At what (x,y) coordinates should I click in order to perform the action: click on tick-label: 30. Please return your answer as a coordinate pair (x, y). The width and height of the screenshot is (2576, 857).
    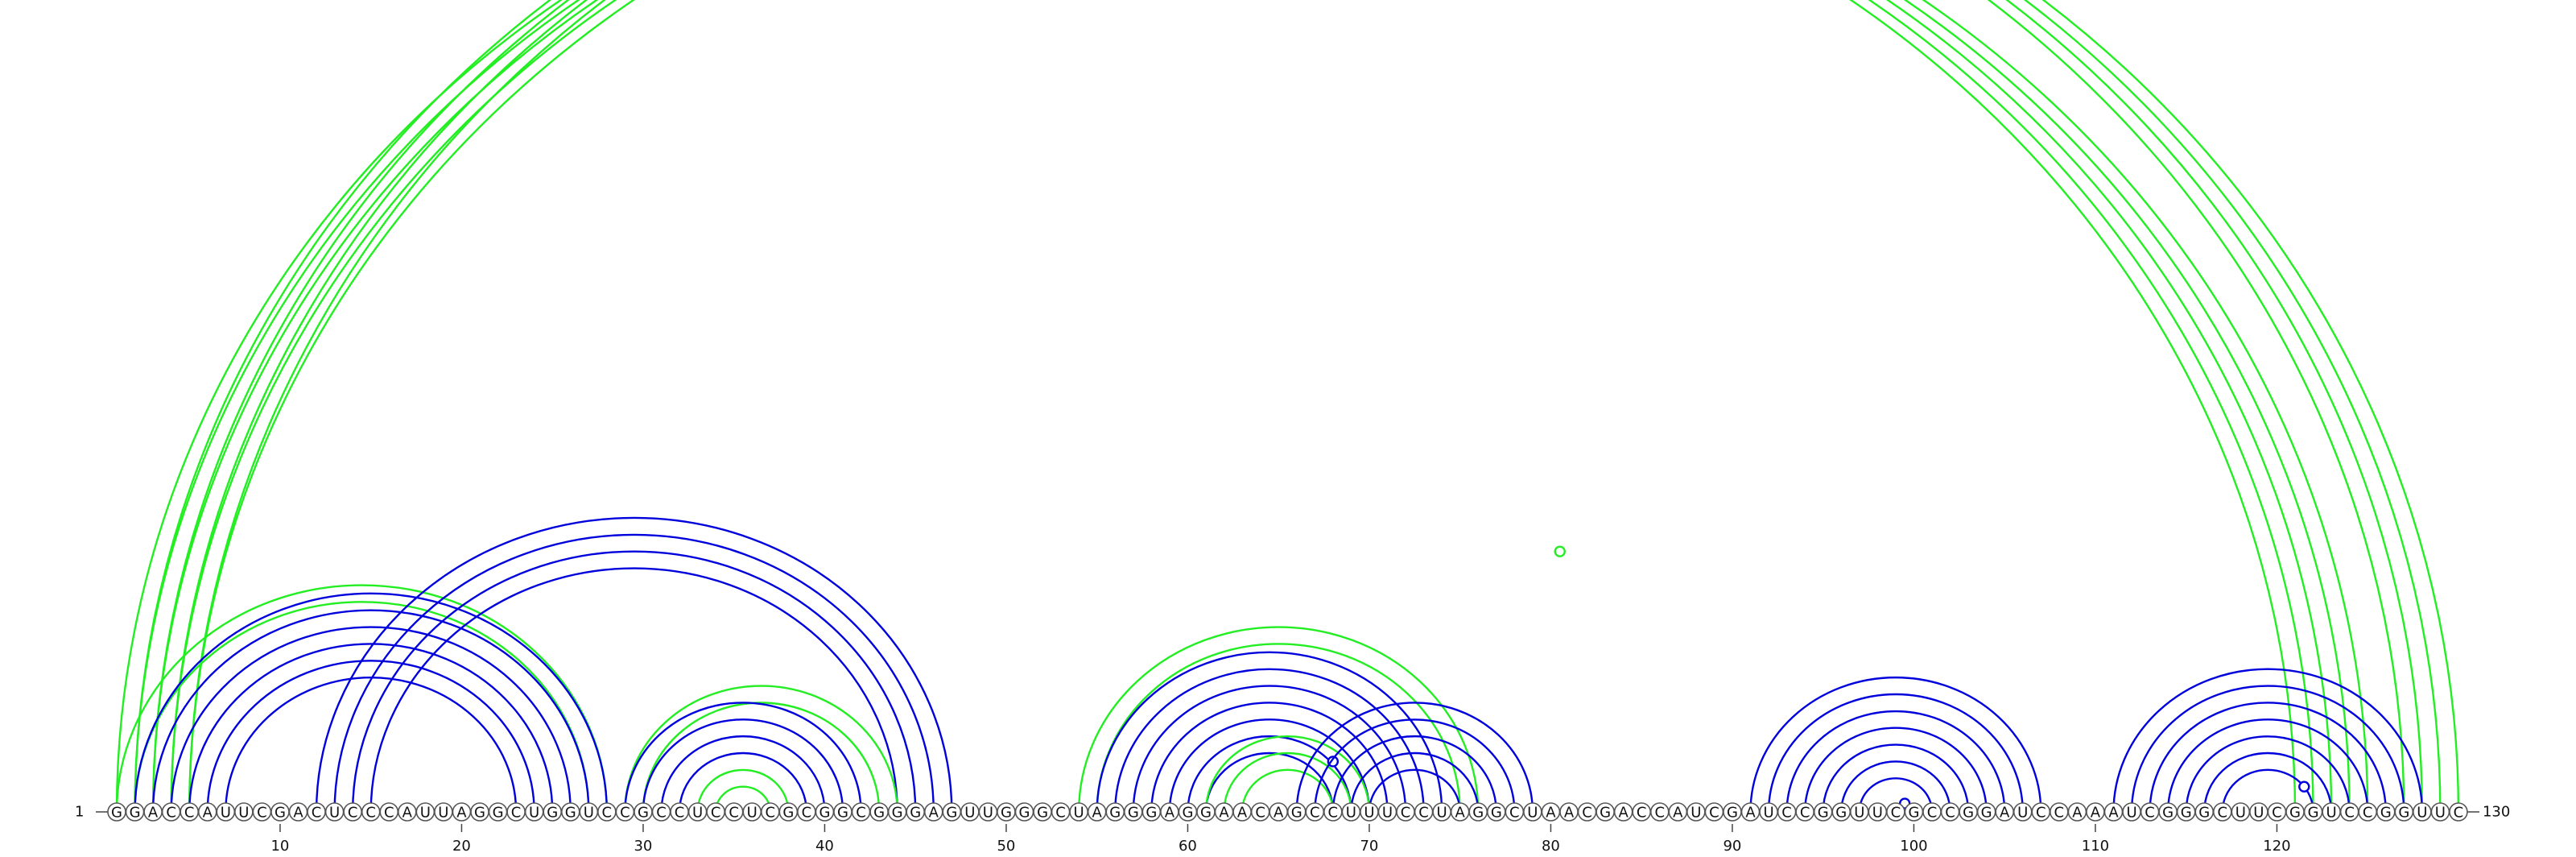
    Looking at the image, I should click on (643, 846).